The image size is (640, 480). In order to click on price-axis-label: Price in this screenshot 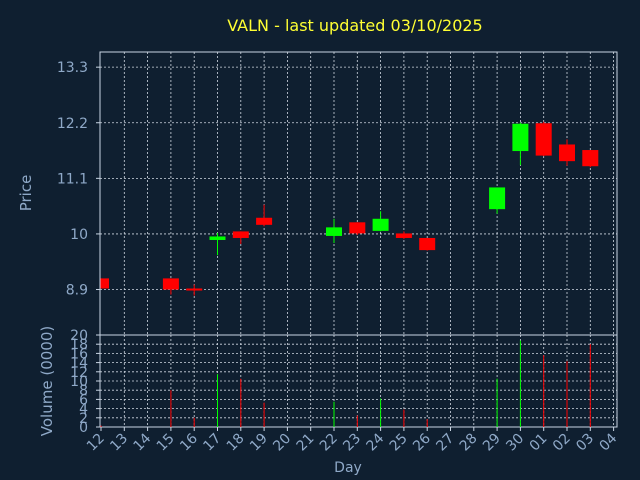, I will do `click(26, 193)`.